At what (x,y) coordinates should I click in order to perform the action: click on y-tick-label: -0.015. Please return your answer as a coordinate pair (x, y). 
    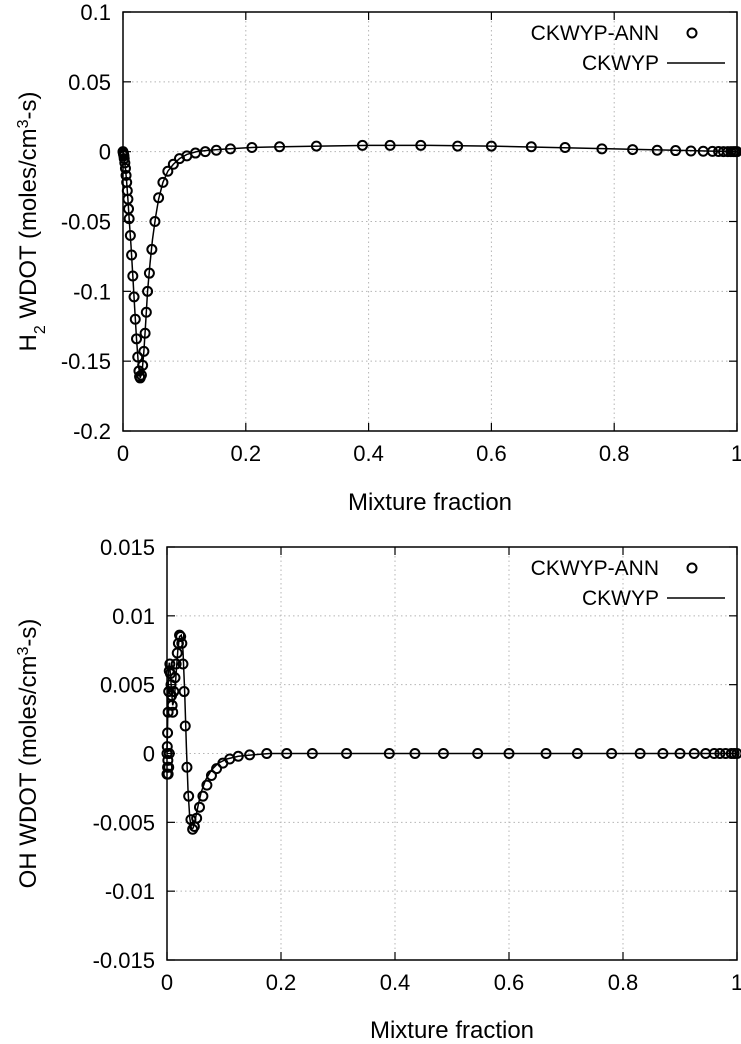
    Looking at the image, I should click on (124, 960).